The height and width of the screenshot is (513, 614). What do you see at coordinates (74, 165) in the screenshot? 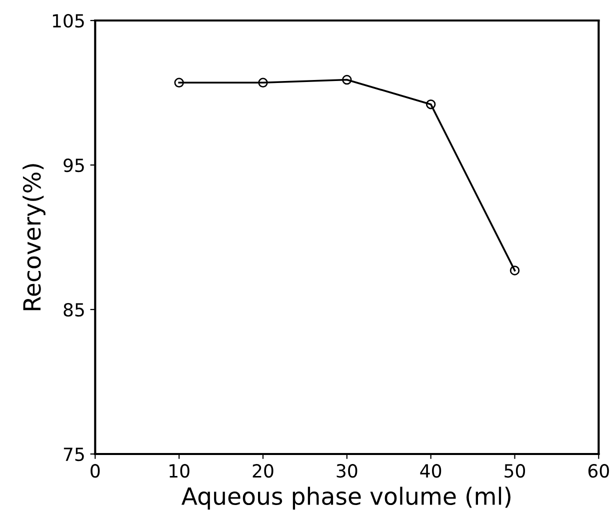
I see `y-tick-label: 95` at bounding box center [74, 165].